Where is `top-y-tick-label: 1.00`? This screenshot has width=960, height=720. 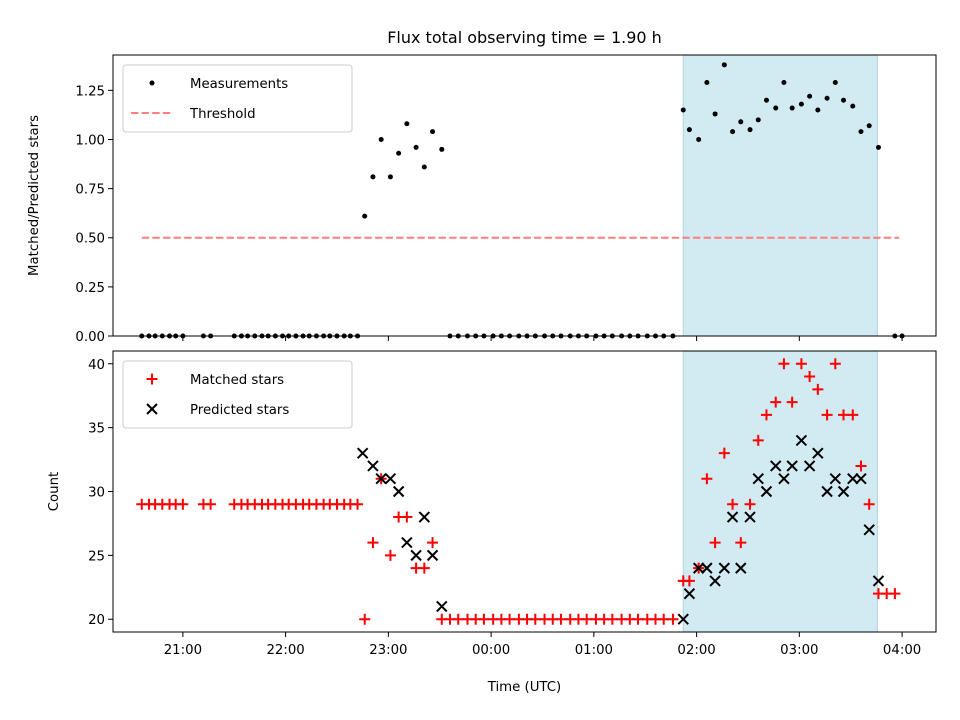
top-y-tick-label: 1.00 is located at coordinates (90, 140).